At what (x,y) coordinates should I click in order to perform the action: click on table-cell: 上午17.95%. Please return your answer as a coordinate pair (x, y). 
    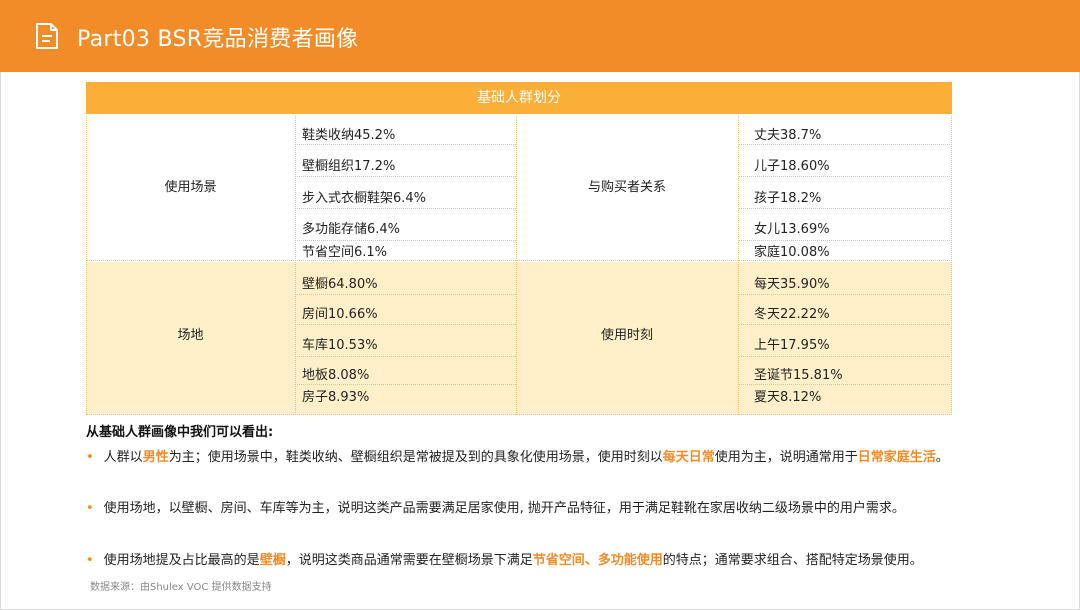
    Looking at the image, I should click on (792, 345).